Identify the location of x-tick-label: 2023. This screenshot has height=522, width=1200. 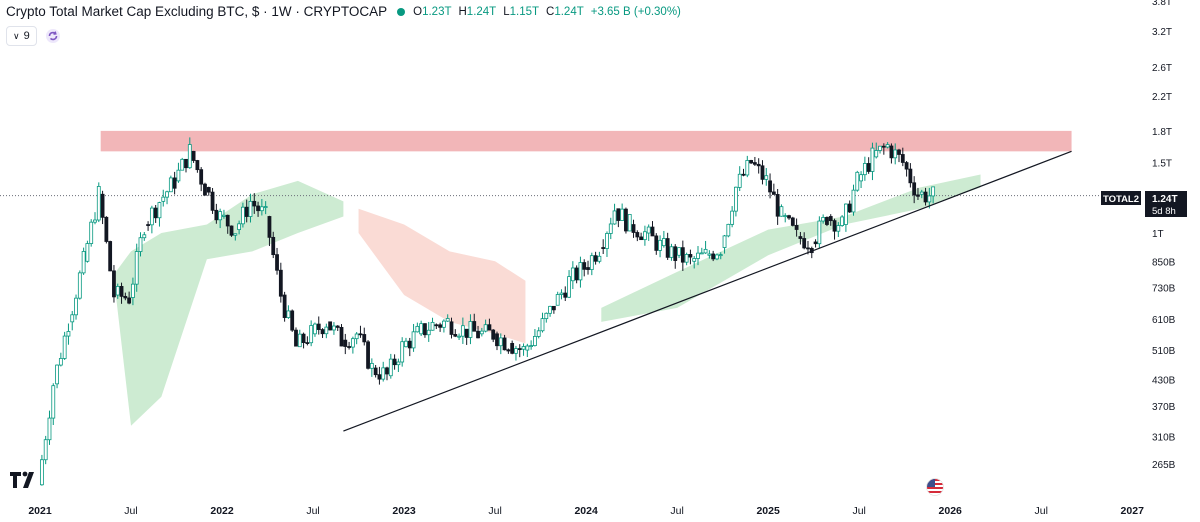
(404, 511).